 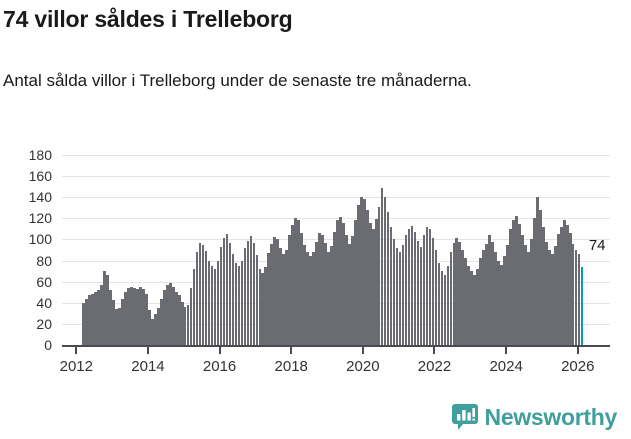 What do you see at coordinates (44, 323) in the screenshot?
I see `y-axis-tick-label: 20` at bounding box center [44, 323].